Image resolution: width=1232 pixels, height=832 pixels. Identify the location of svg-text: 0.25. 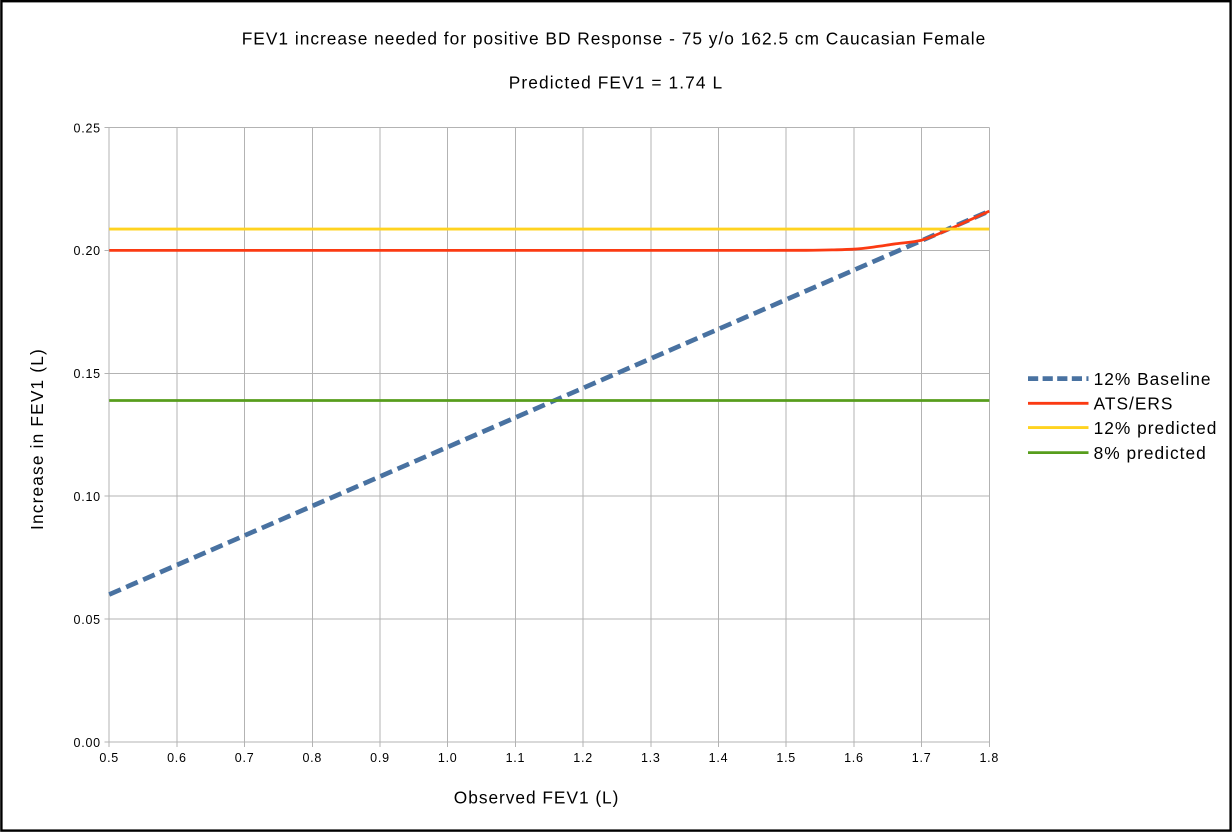
(87, 128).